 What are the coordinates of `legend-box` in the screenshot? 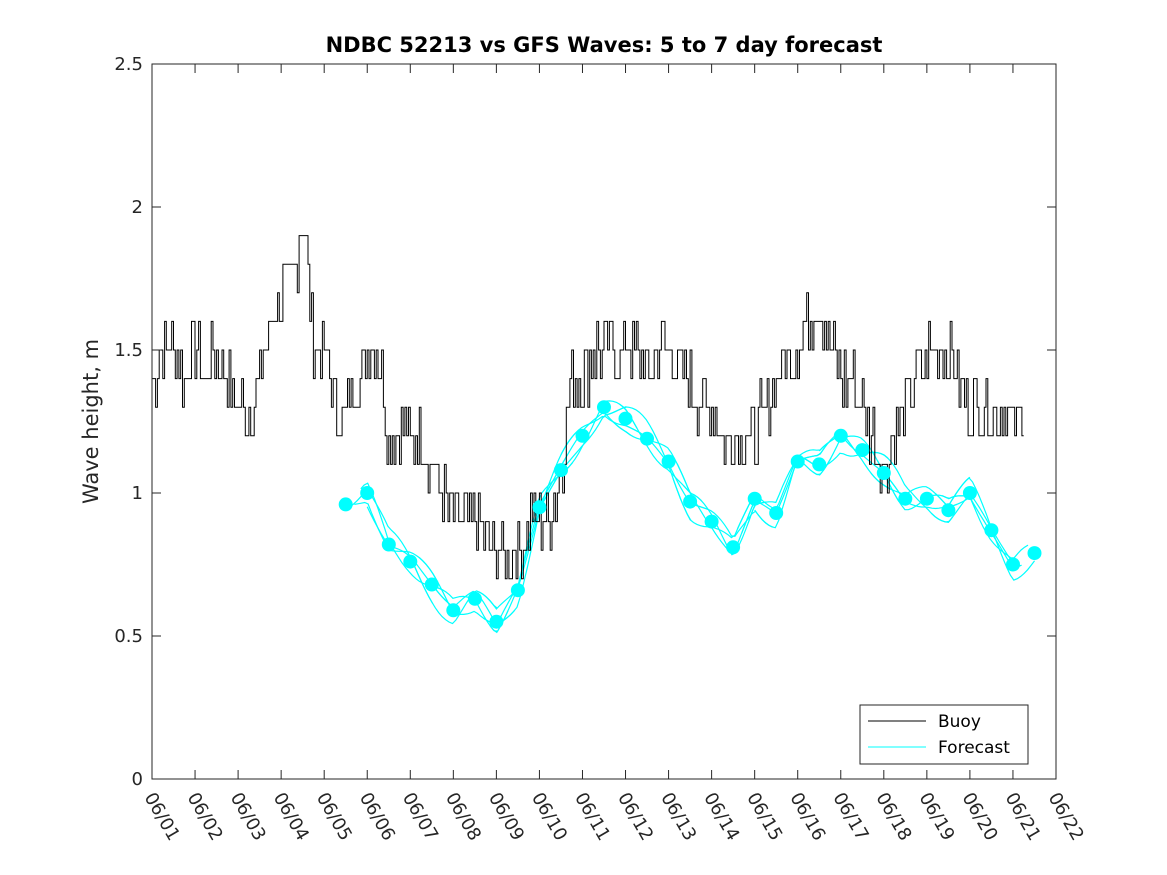 It's located at (944, 734).